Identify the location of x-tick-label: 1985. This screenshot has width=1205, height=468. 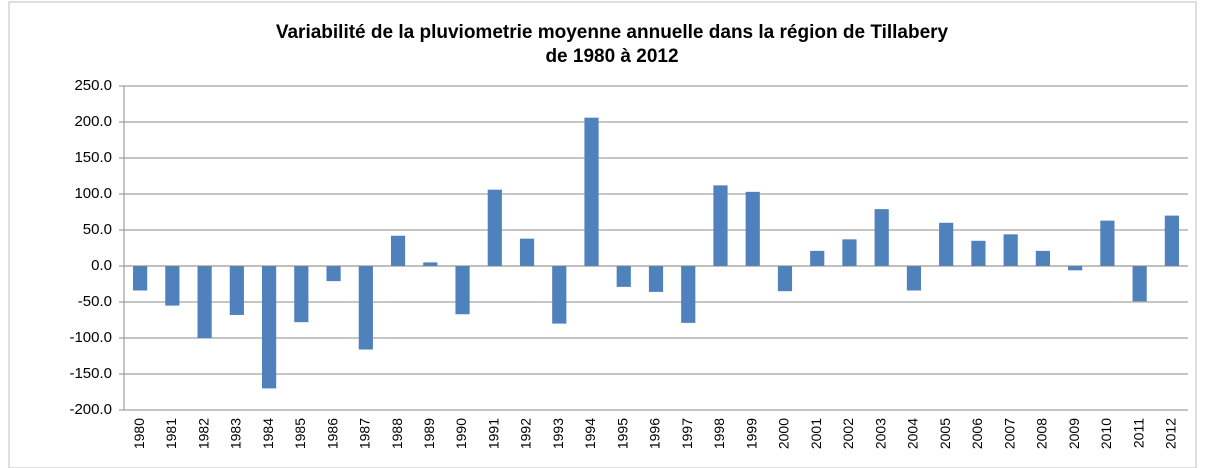
(300, 433).